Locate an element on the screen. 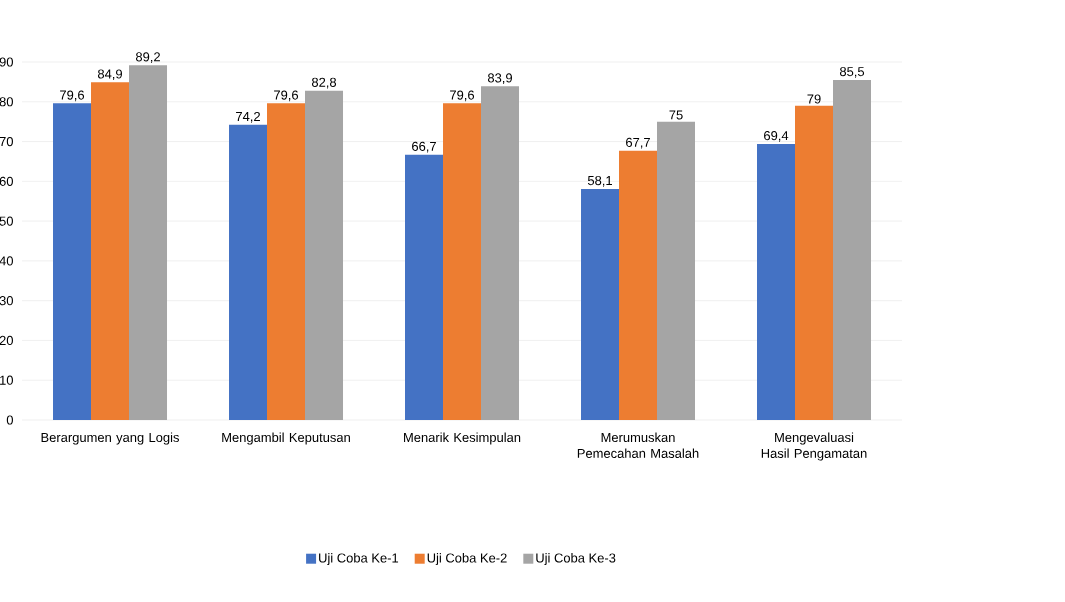 The image size is (1065, 602). data-label: 66,7 is located at coordinates (424, 147).